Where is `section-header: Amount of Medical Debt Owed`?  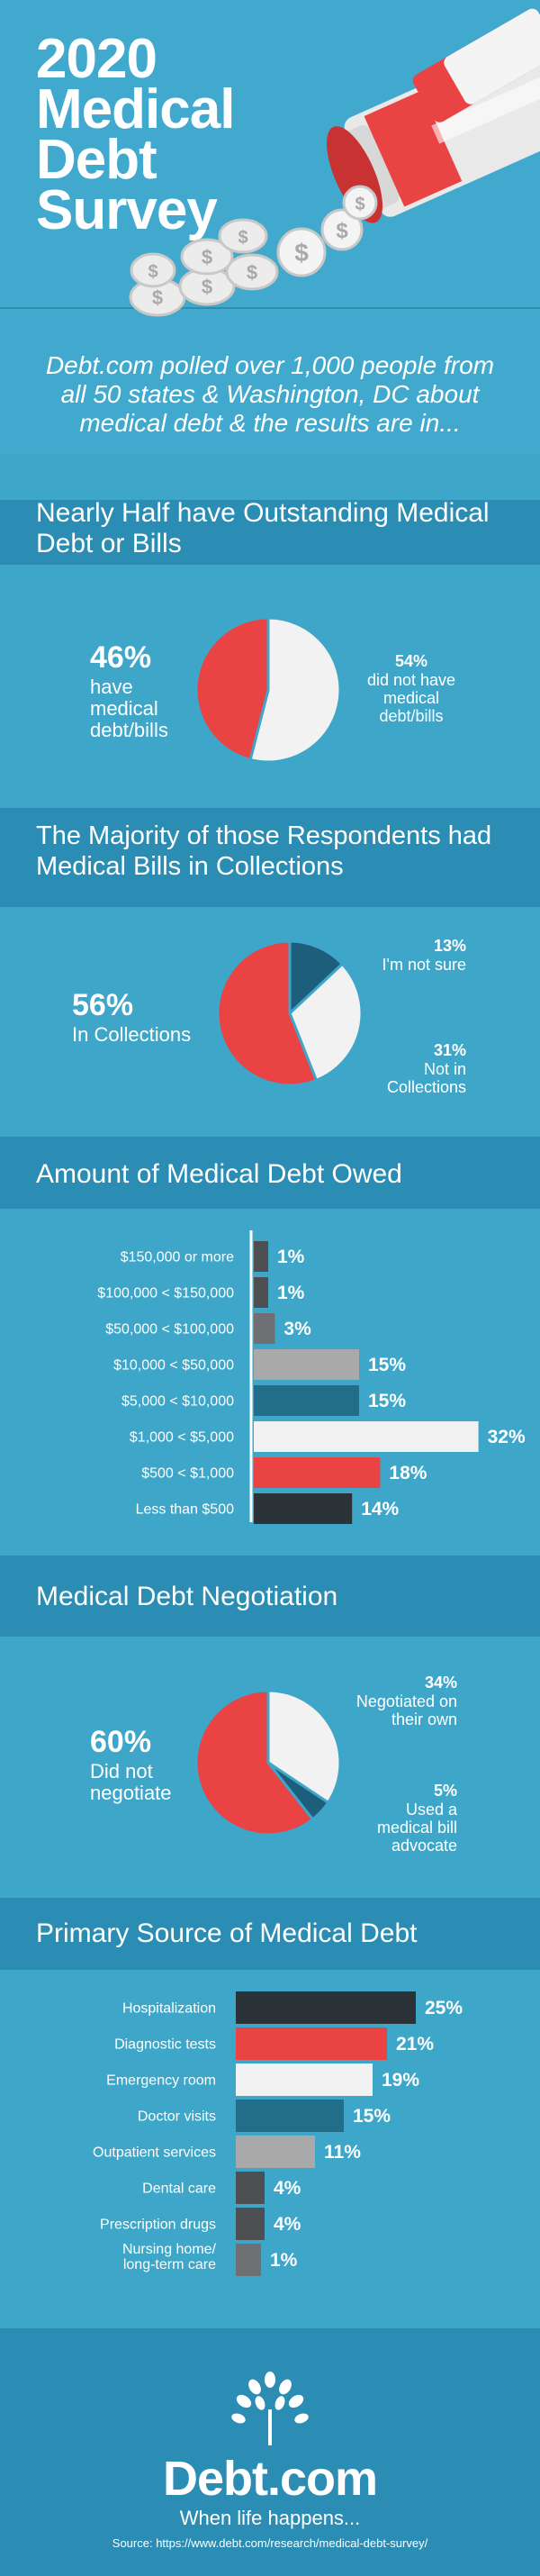 section-header: Amount of Medical Debt Owed is located at coordinates (270, 1173).